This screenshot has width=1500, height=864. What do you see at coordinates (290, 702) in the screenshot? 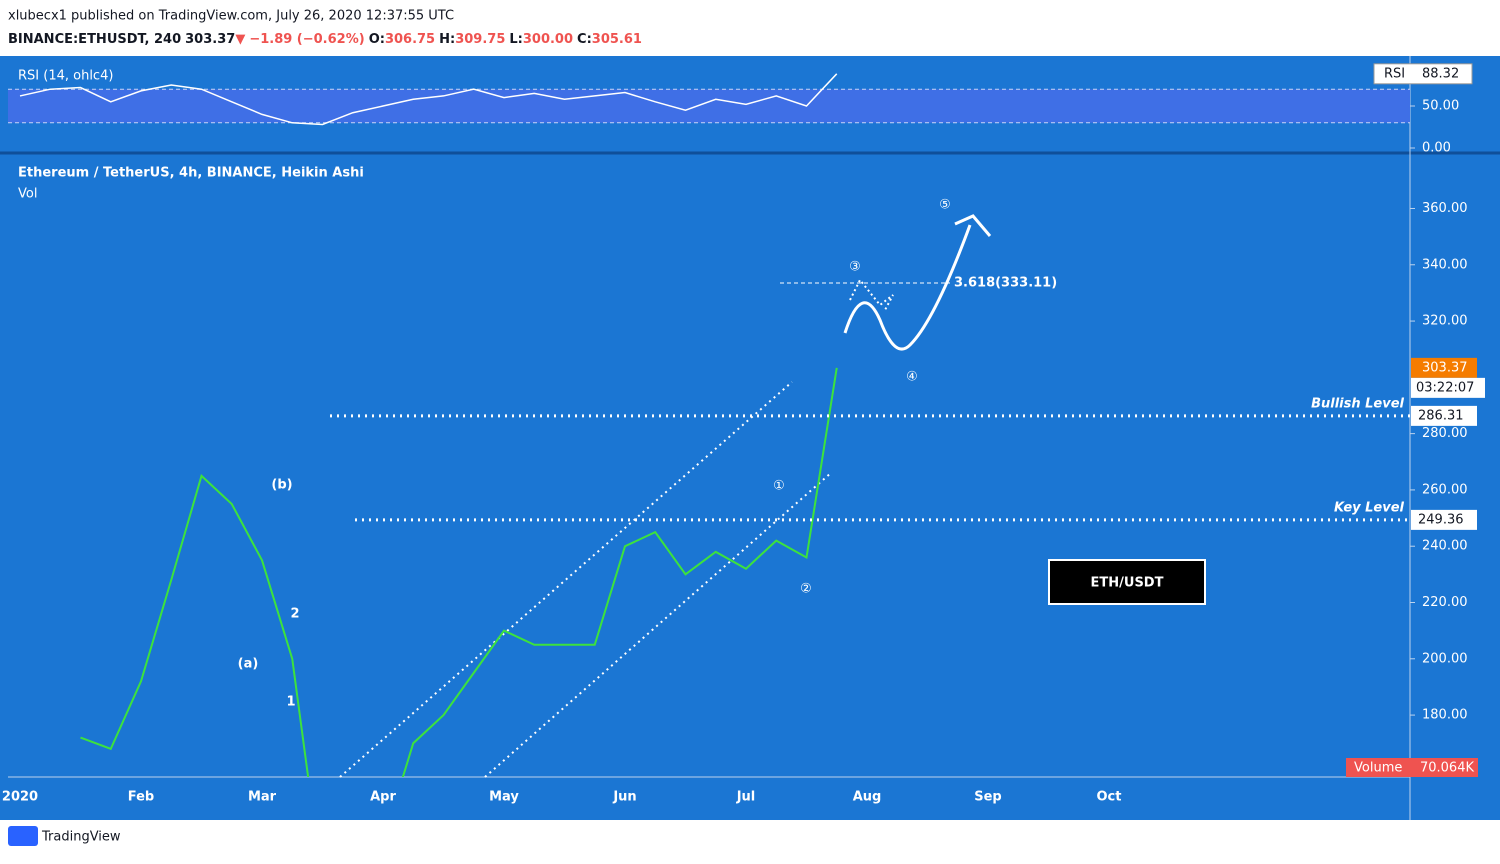
I see `annotation: 1` at bounding box center [290, 702].